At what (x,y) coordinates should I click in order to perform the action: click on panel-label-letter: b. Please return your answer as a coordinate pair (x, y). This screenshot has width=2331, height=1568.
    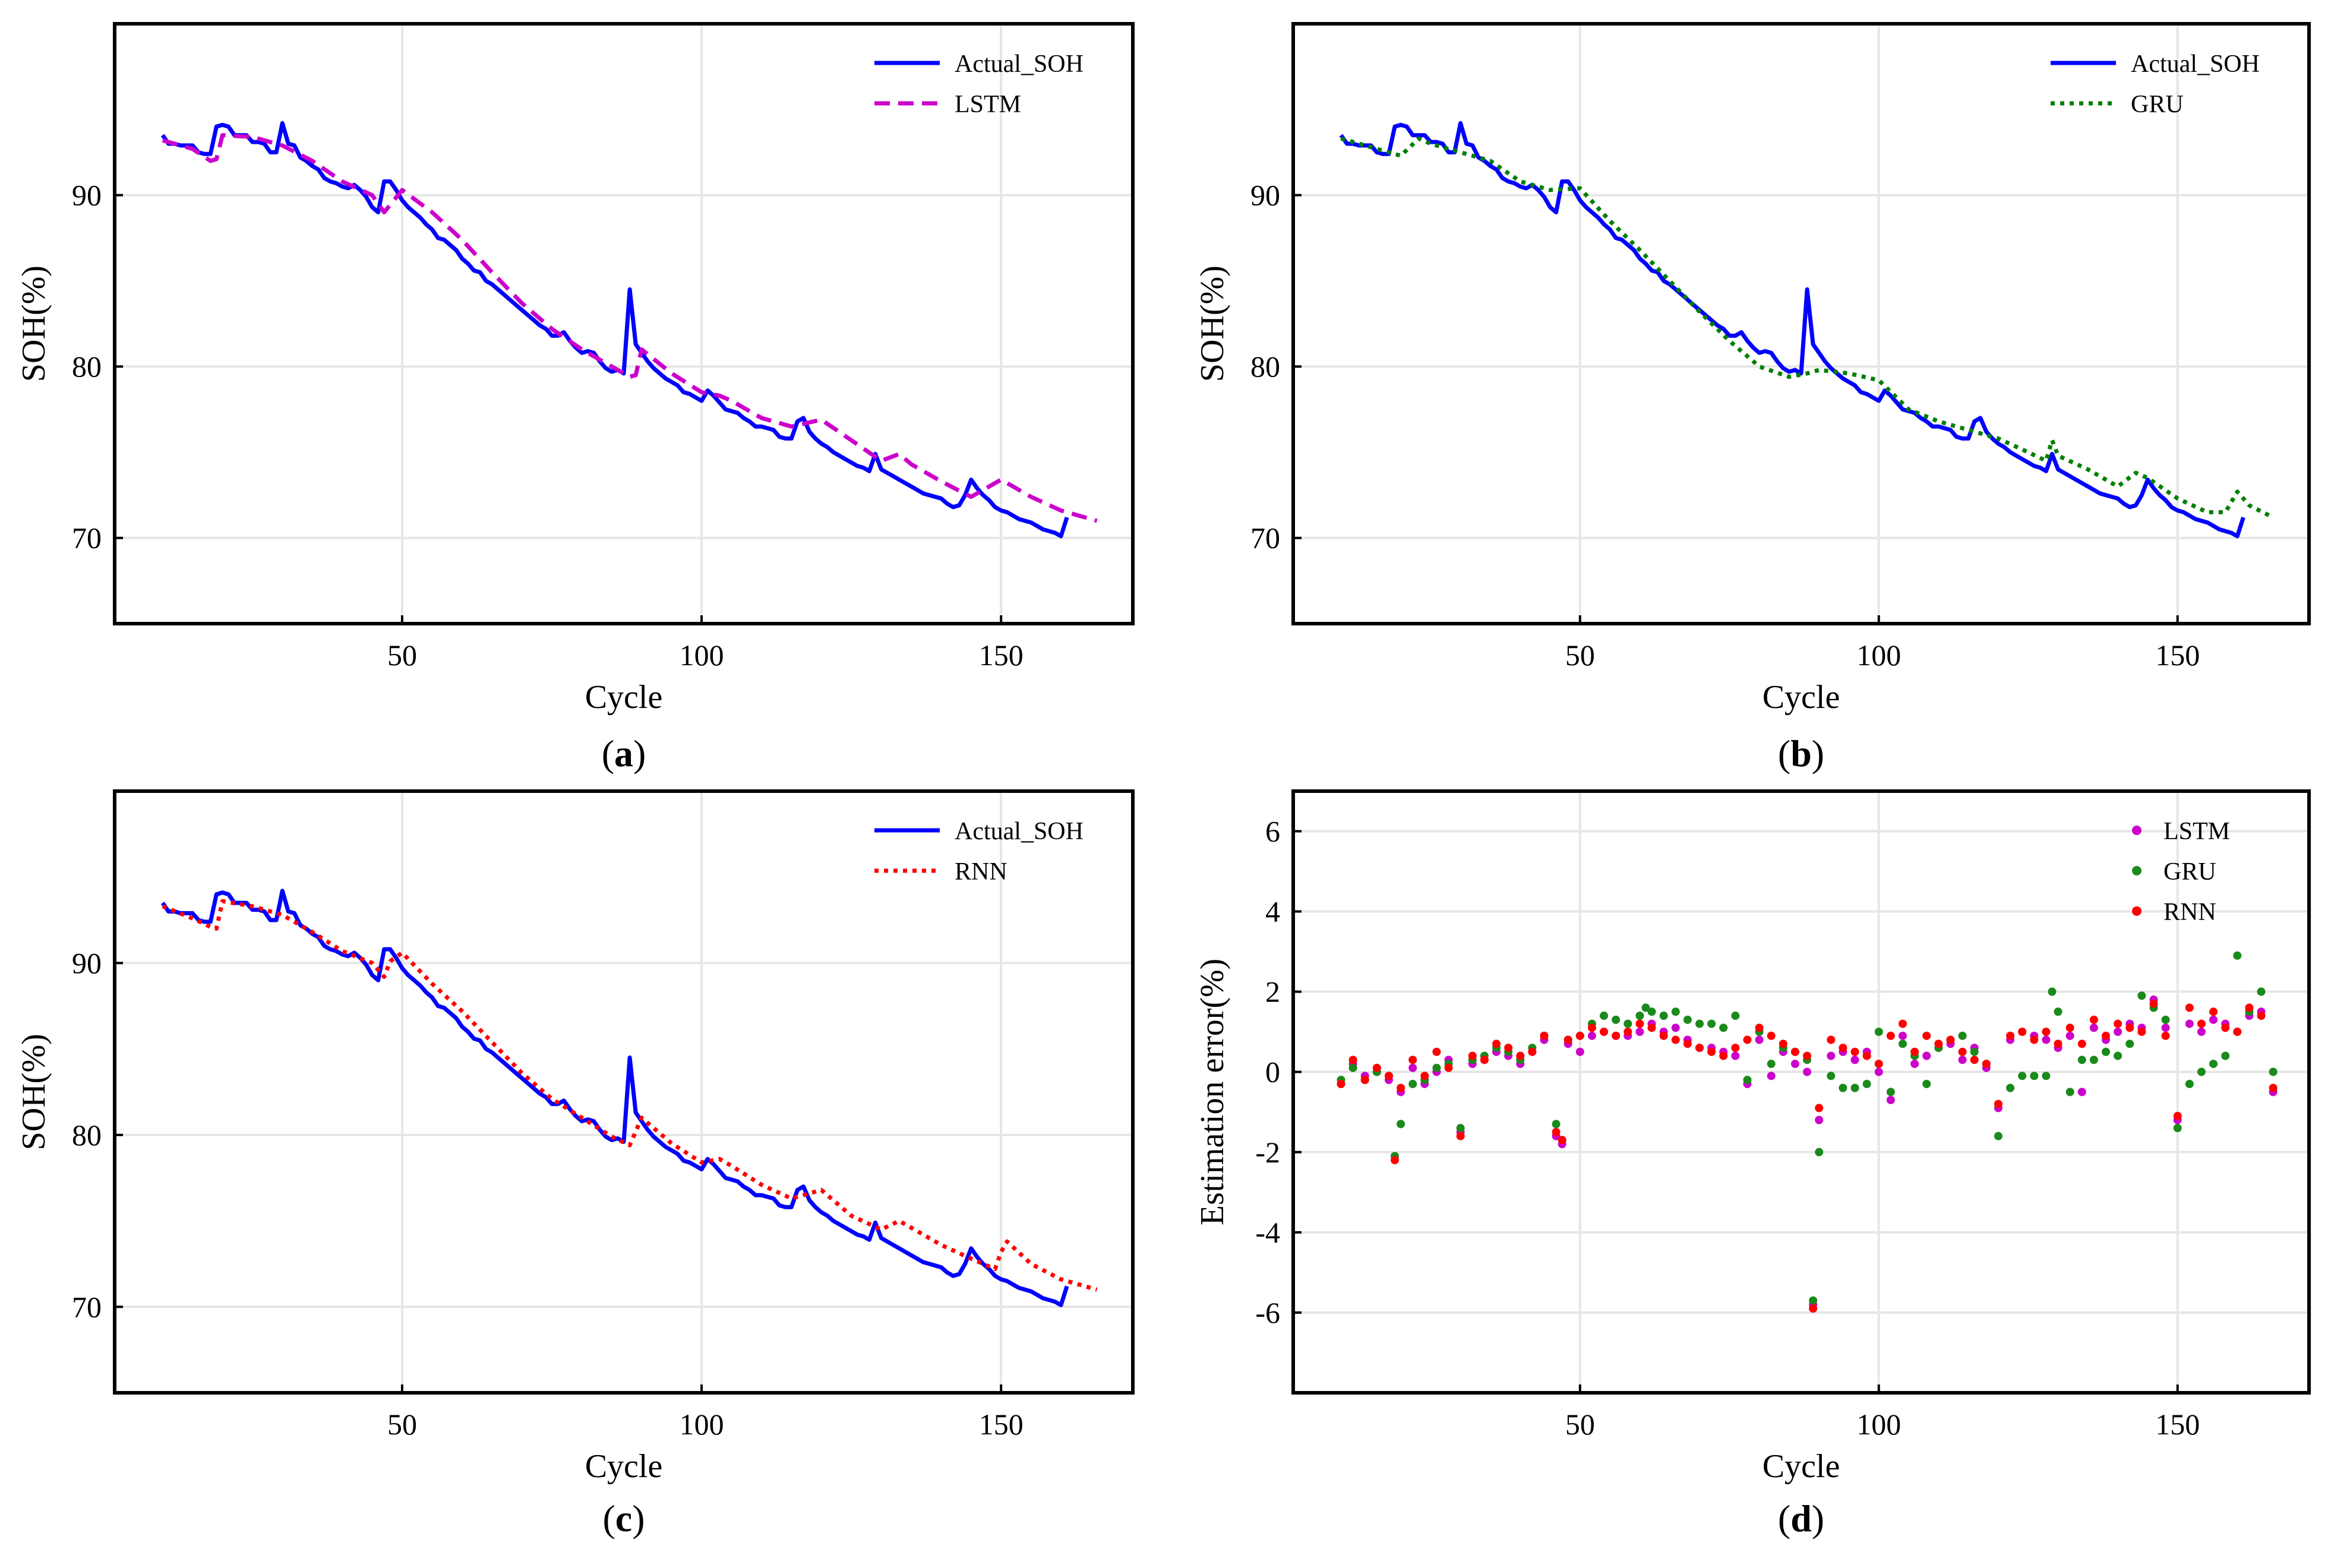
    Looking at the image, I should click on (1801, 753).